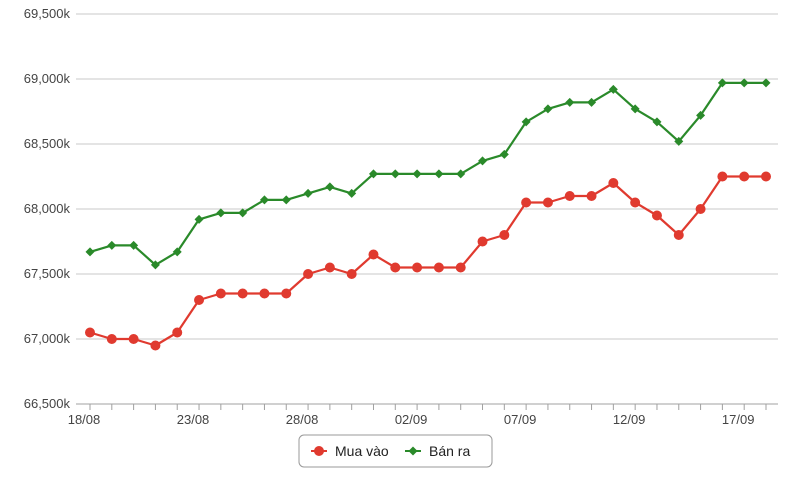  I want to click on y-tick-label: 68,500k, so click(47, 143).